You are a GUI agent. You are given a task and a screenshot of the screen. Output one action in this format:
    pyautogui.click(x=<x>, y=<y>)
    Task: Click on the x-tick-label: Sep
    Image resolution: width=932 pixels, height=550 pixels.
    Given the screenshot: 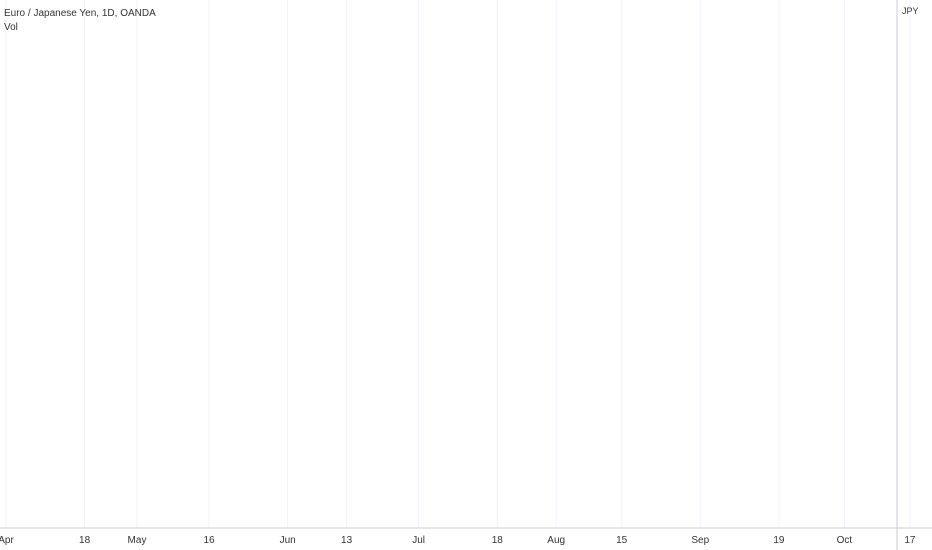 What is the action you would take?
    pyautogui.click(x=700, y=540)
    